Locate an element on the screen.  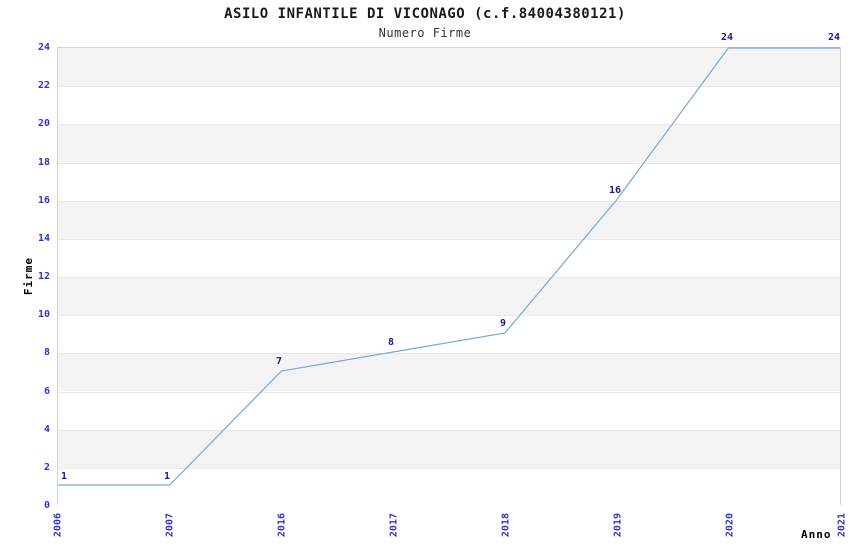
y-tick-label: 16 is located at coordinates (43, 200).